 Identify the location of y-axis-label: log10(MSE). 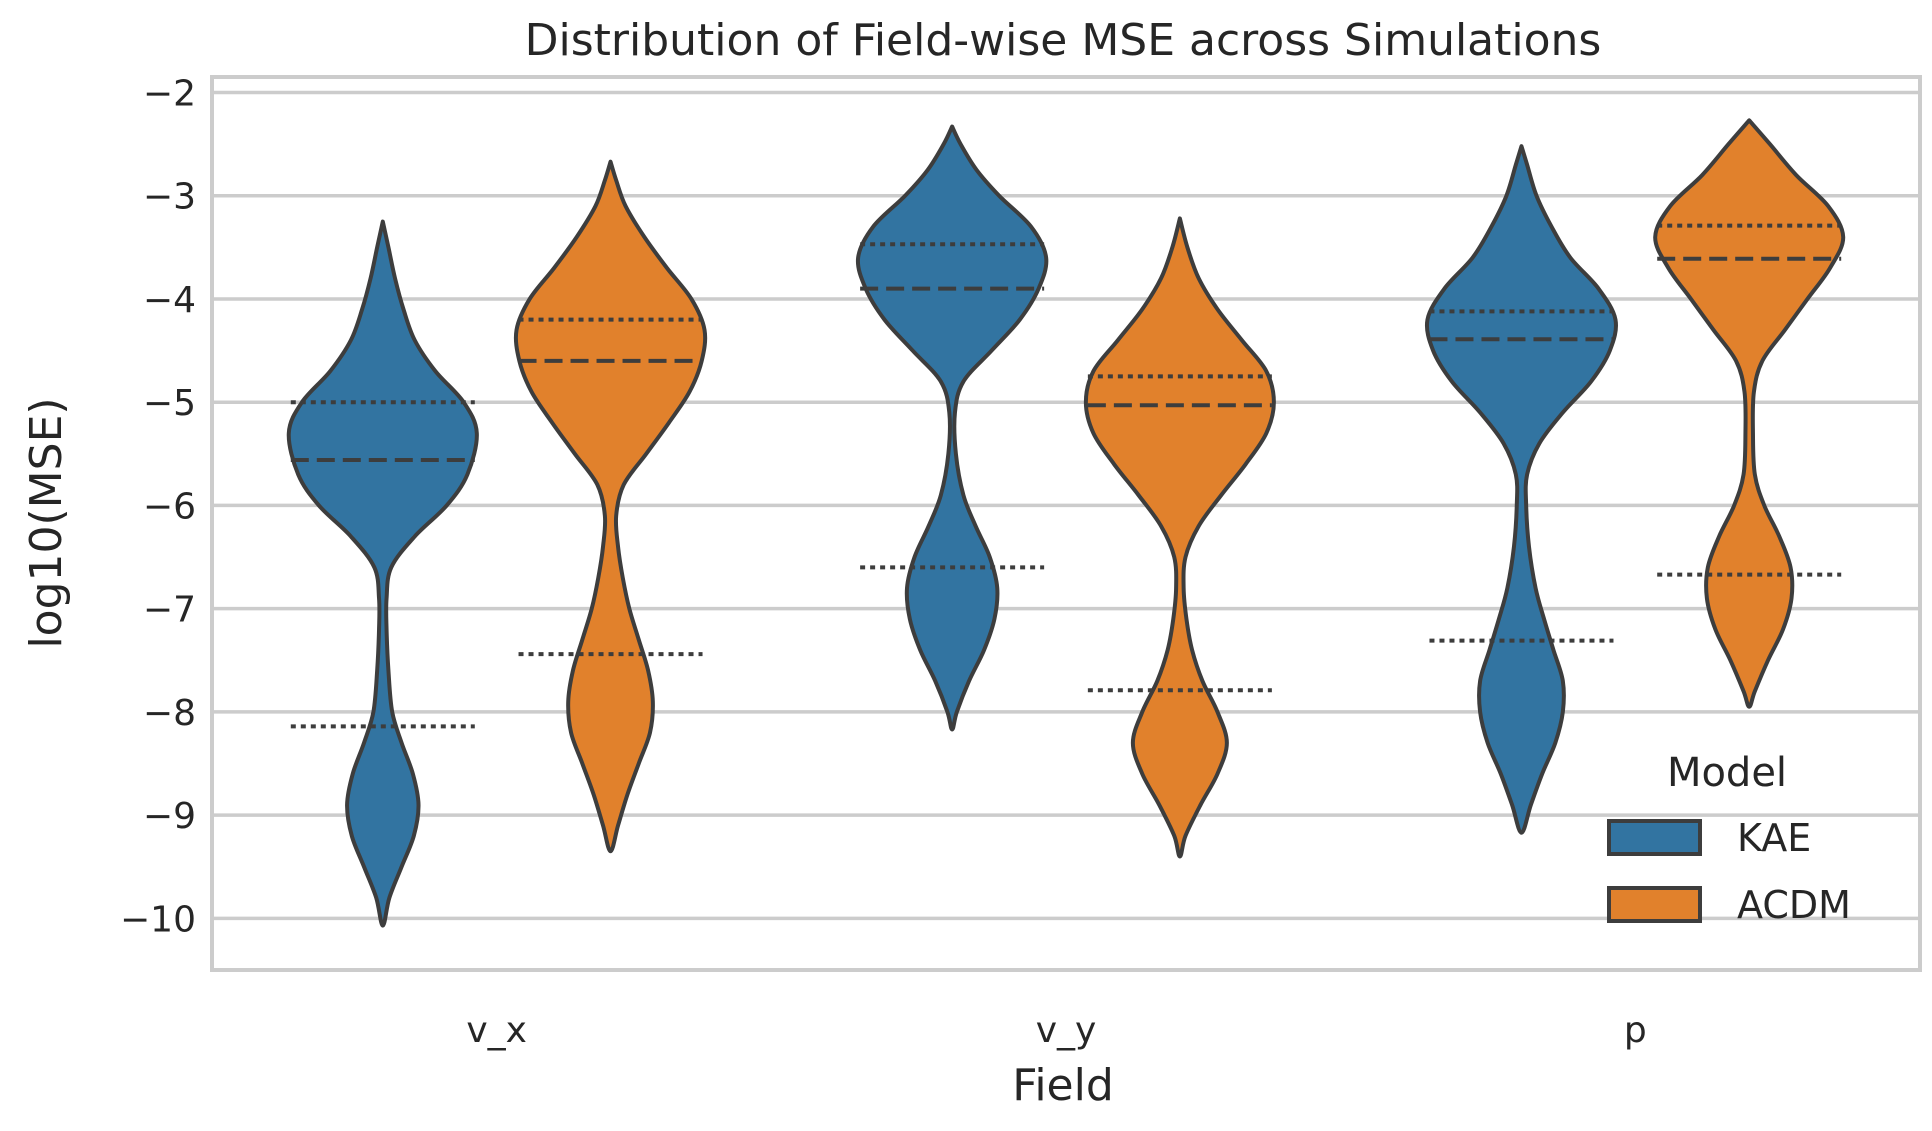
(46, 522).